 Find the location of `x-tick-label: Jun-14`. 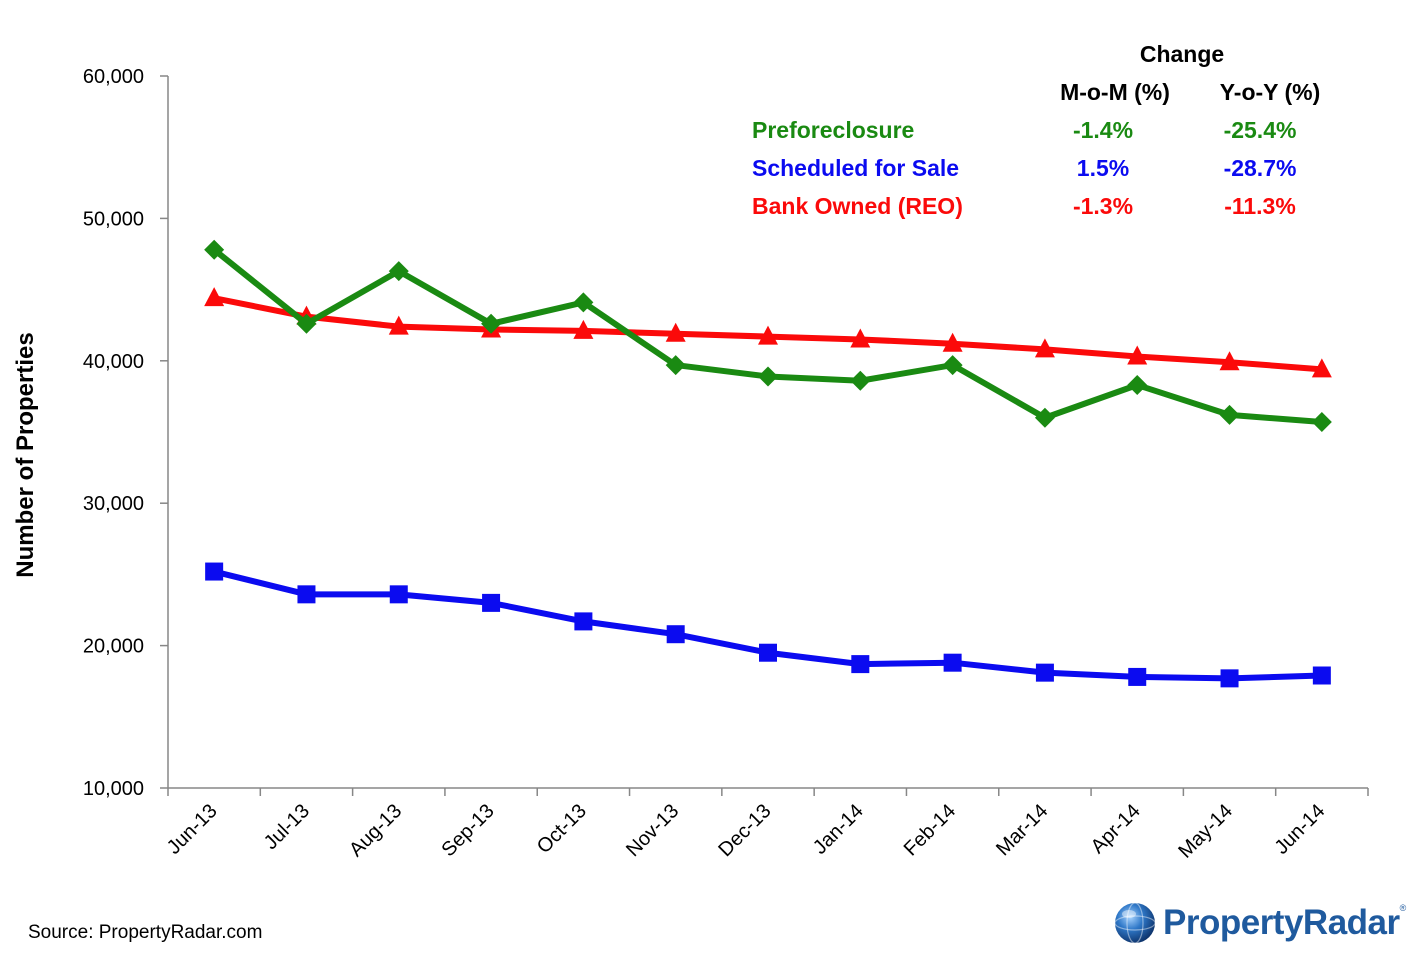

x-tick-label: Jun-14 is located at coordinates (1300, 829).